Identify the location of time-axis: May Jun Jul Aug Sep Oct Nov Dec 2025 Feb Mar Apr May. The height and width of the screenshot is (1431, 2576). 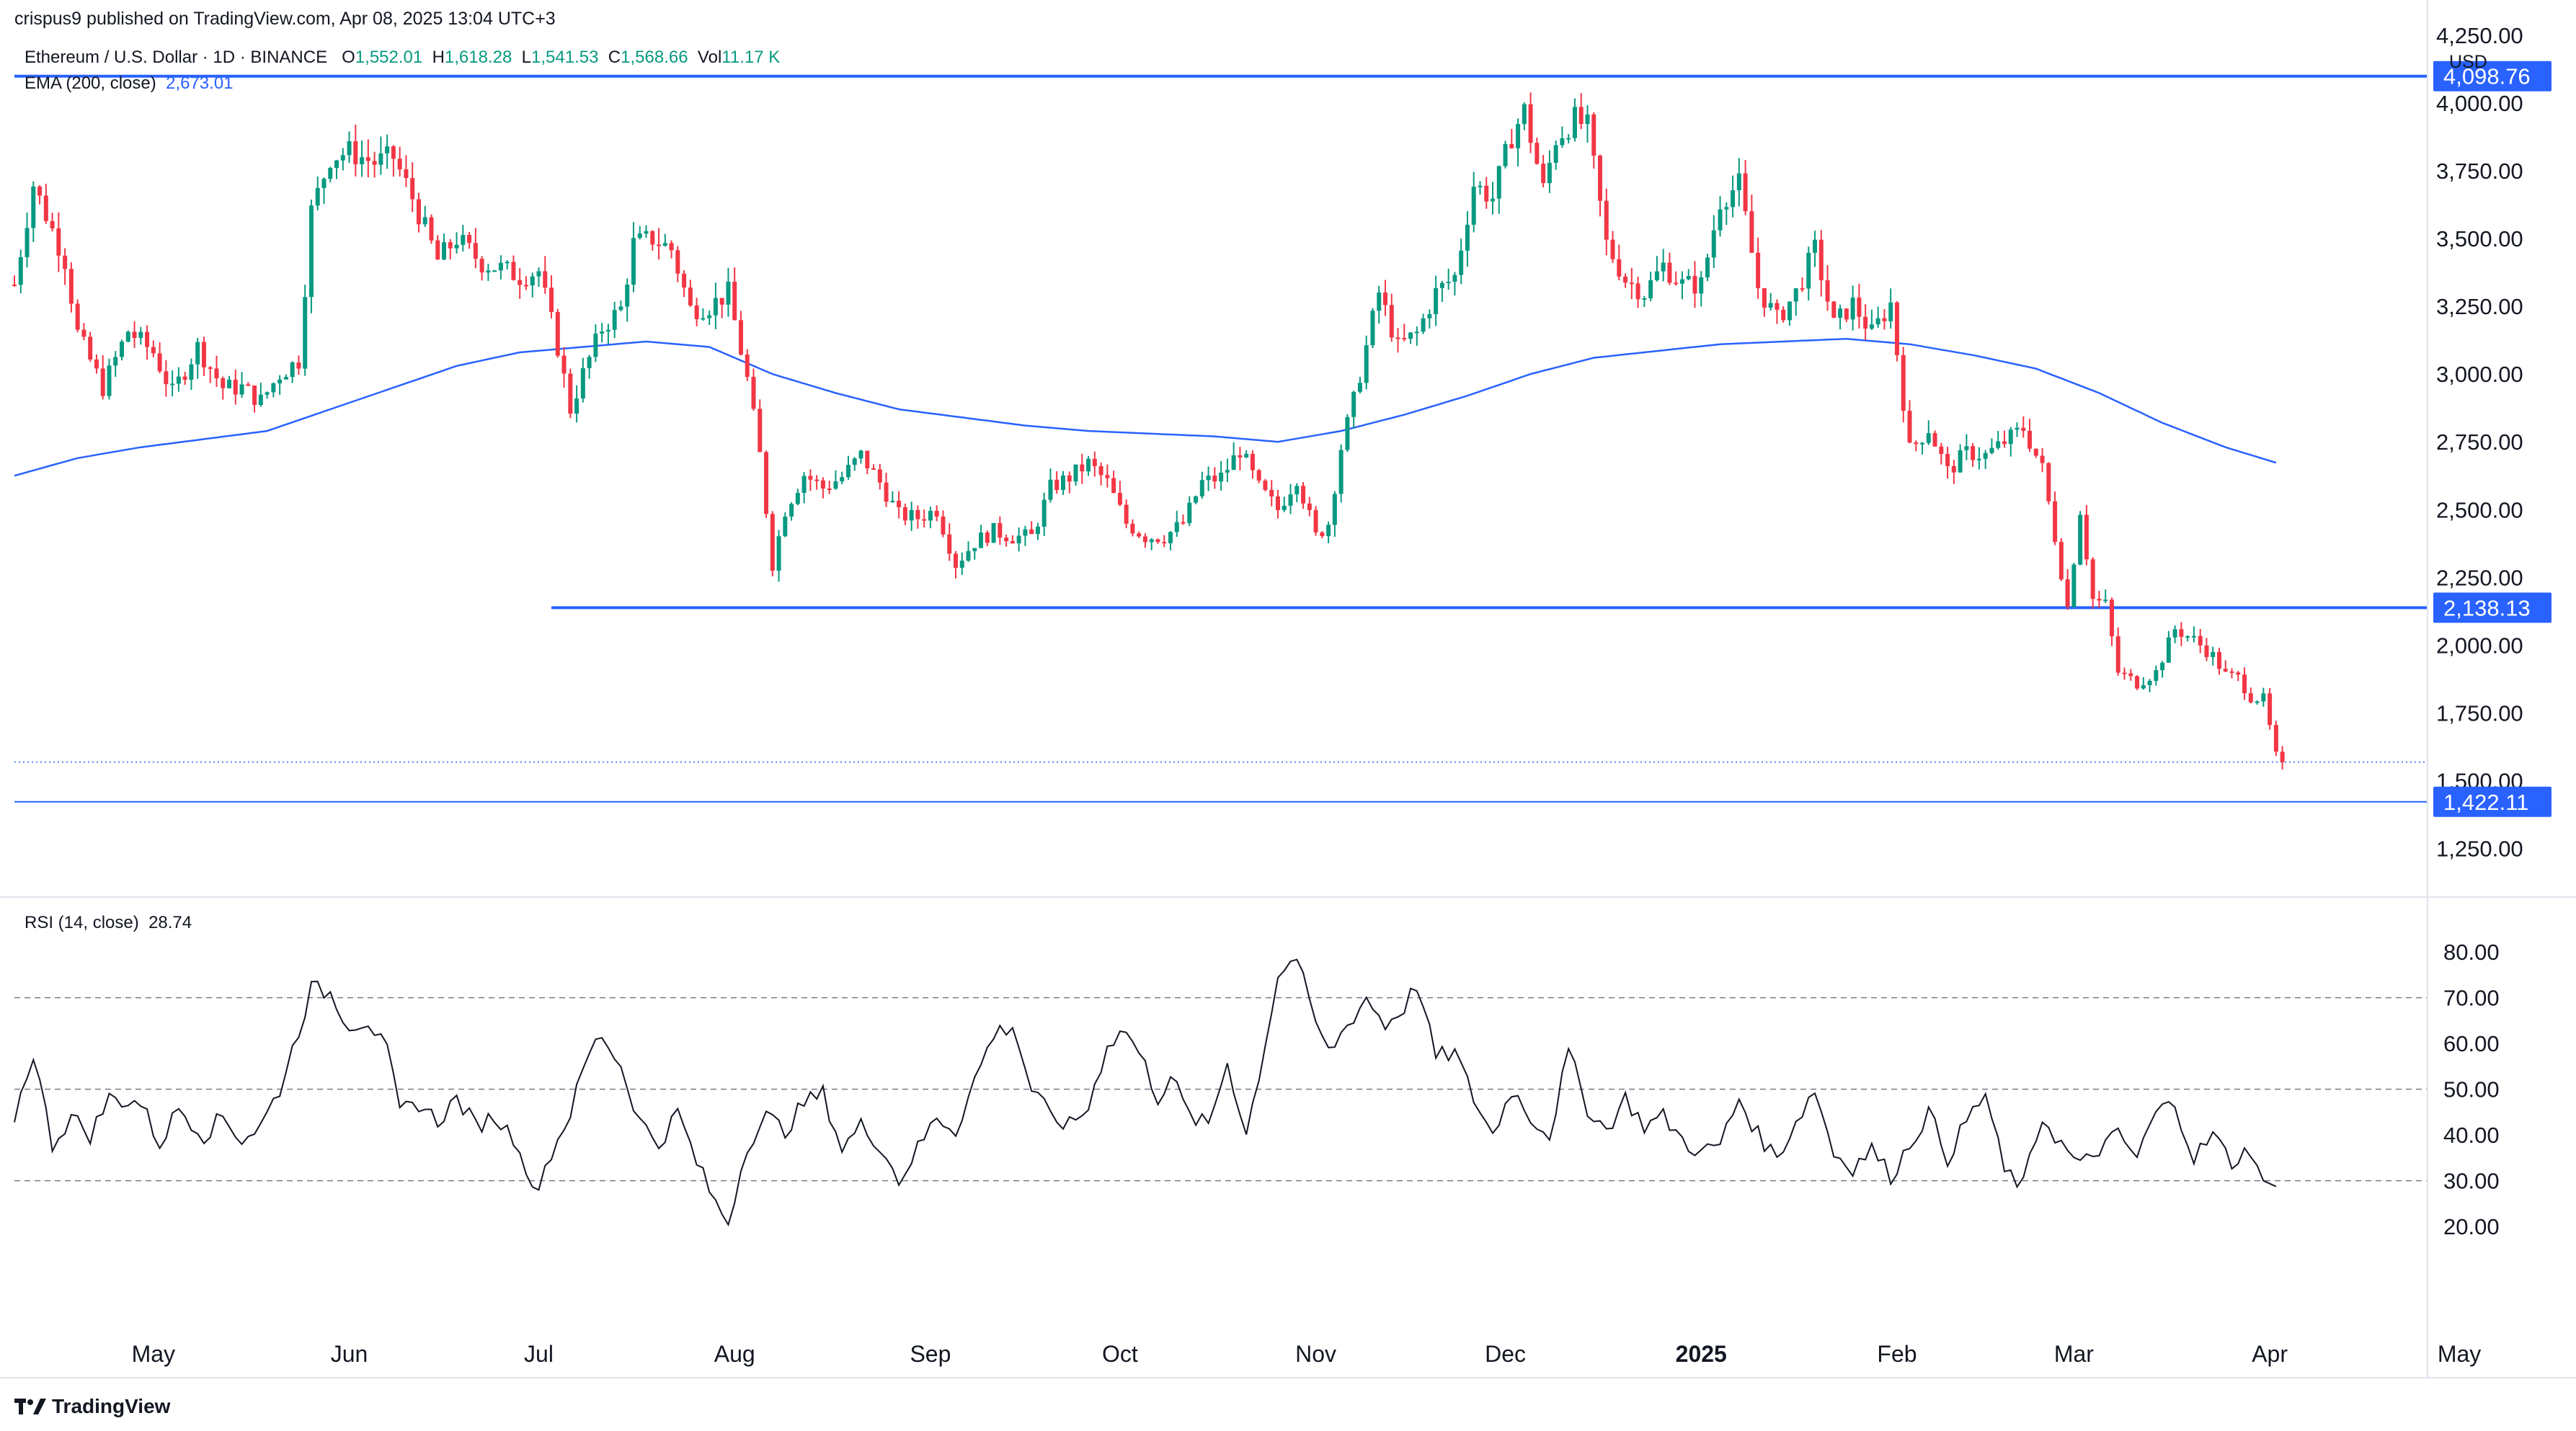
(1307, 1354).